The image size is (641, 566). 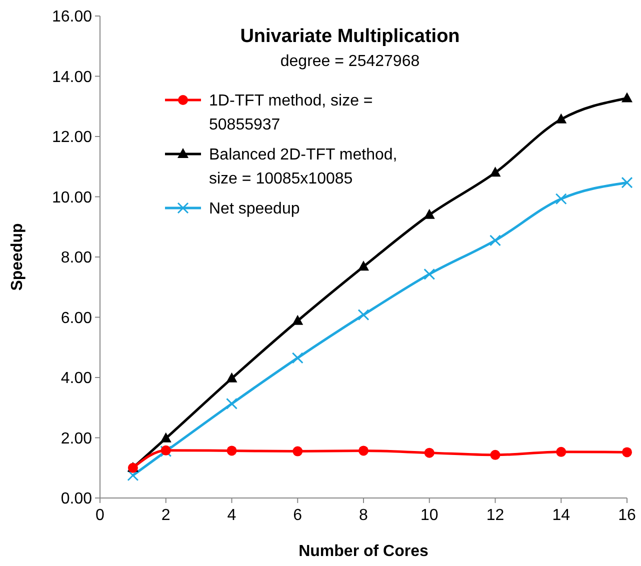 I want to click on y-axis-title: Speedup, so click(x=17, y=256).